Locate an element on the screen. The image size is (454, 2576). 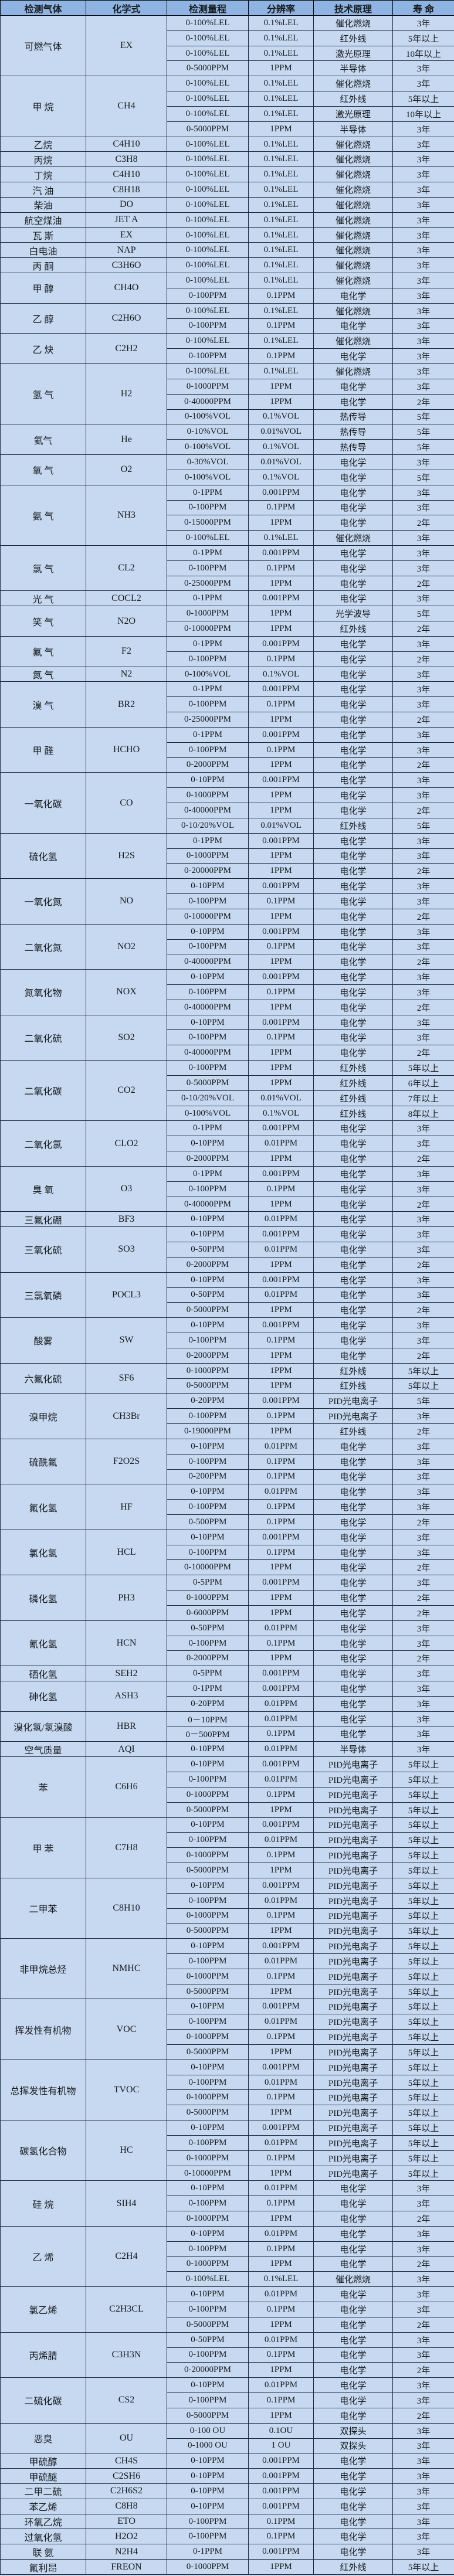
technology-cell: 红外线 is located at coordinates (353, 826).